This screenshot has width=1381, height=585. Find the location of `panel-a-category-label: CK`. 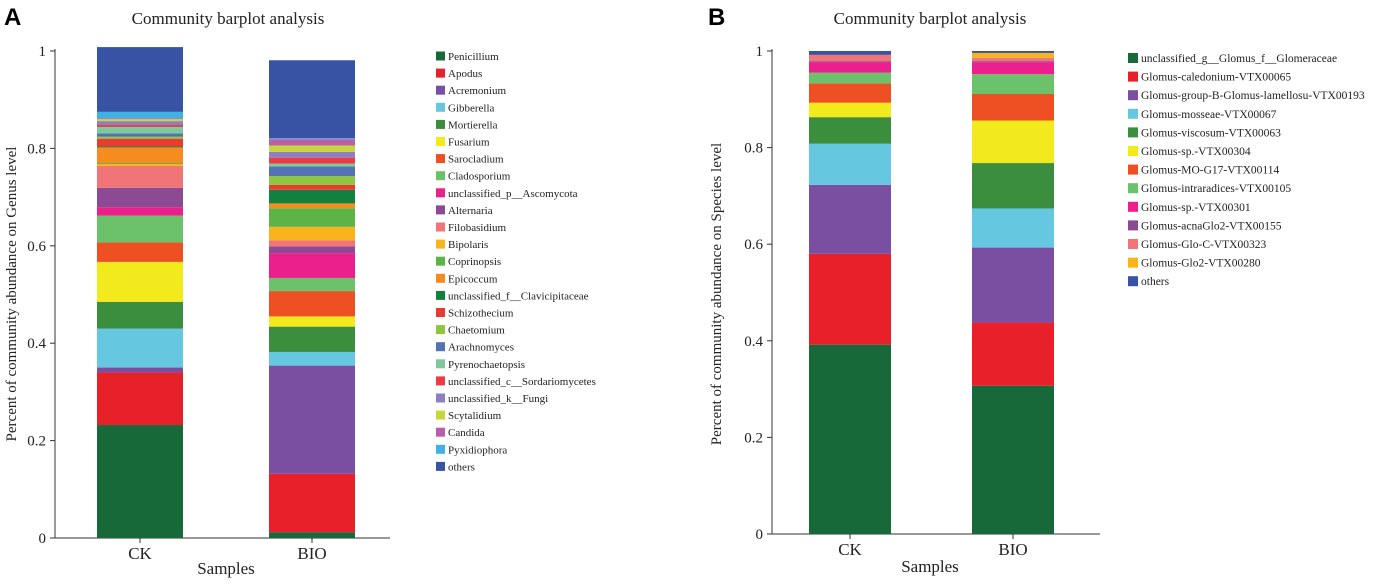

panel-a-category-label: CK is located at coordinates (140, 553).